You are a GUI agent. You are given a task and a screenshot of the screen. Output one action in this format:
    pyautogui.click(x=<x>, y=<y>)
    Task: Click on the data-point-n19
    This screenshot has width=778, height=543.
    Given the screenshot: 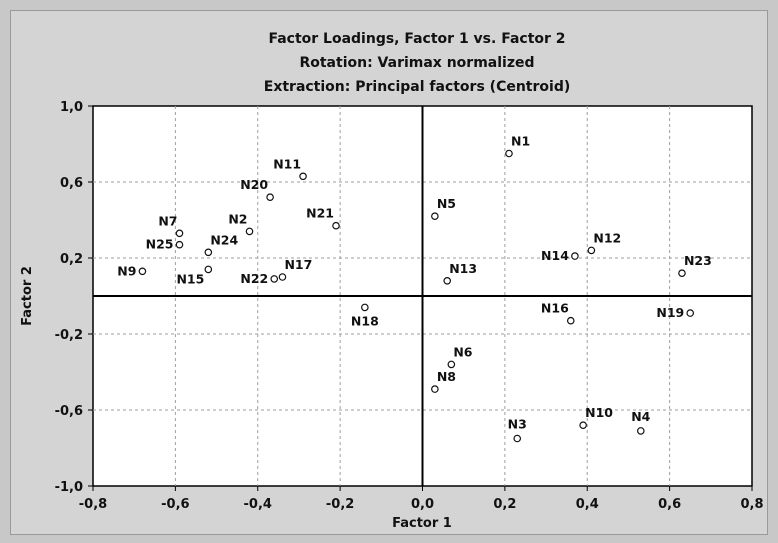 What is the action you would take?
    pyautogui.click(x=690, y=313)
    